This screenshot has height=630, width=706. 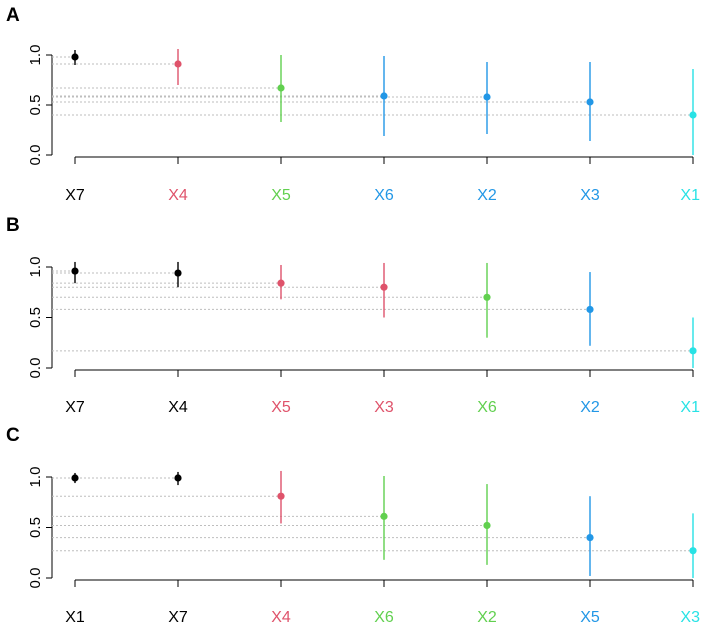 What do you see at coordinates (13, 225) in the screenshot?
I see `panel-b-label: B` at bounding box center [13, 225].